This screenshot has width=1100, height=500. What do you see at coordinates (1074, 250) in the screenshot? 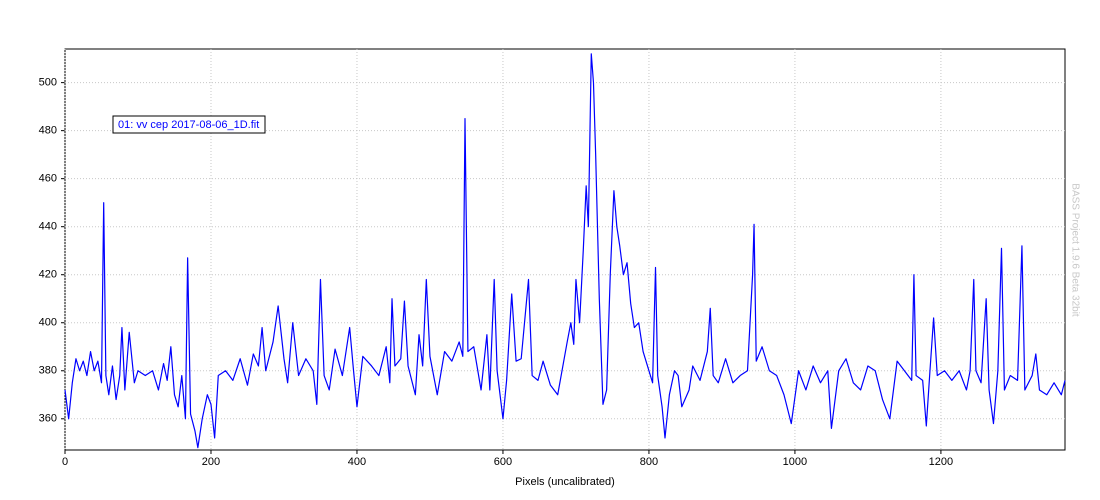
I see `watermark: BASS Project 1.9.6 Beta 32bit` at bounding box center [1074, 250].